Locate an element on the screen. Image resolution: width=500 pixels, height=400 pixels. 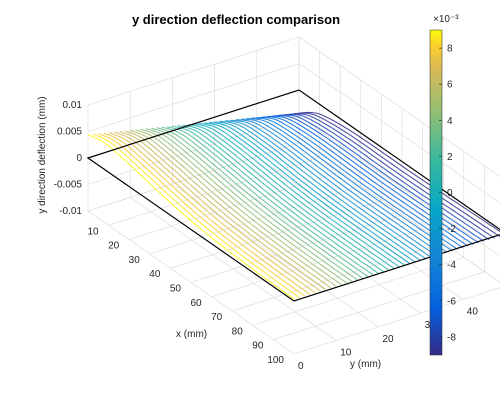
y-tick-label: 0 is located at coordinates (301, 366).